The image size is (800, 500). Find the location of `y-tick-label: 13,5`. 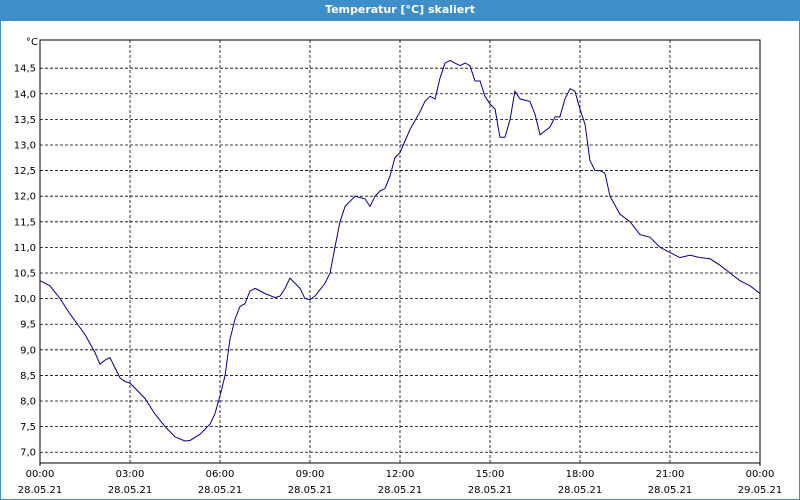

y-tick-label: 13,5 is located at coordinates (25, 120).